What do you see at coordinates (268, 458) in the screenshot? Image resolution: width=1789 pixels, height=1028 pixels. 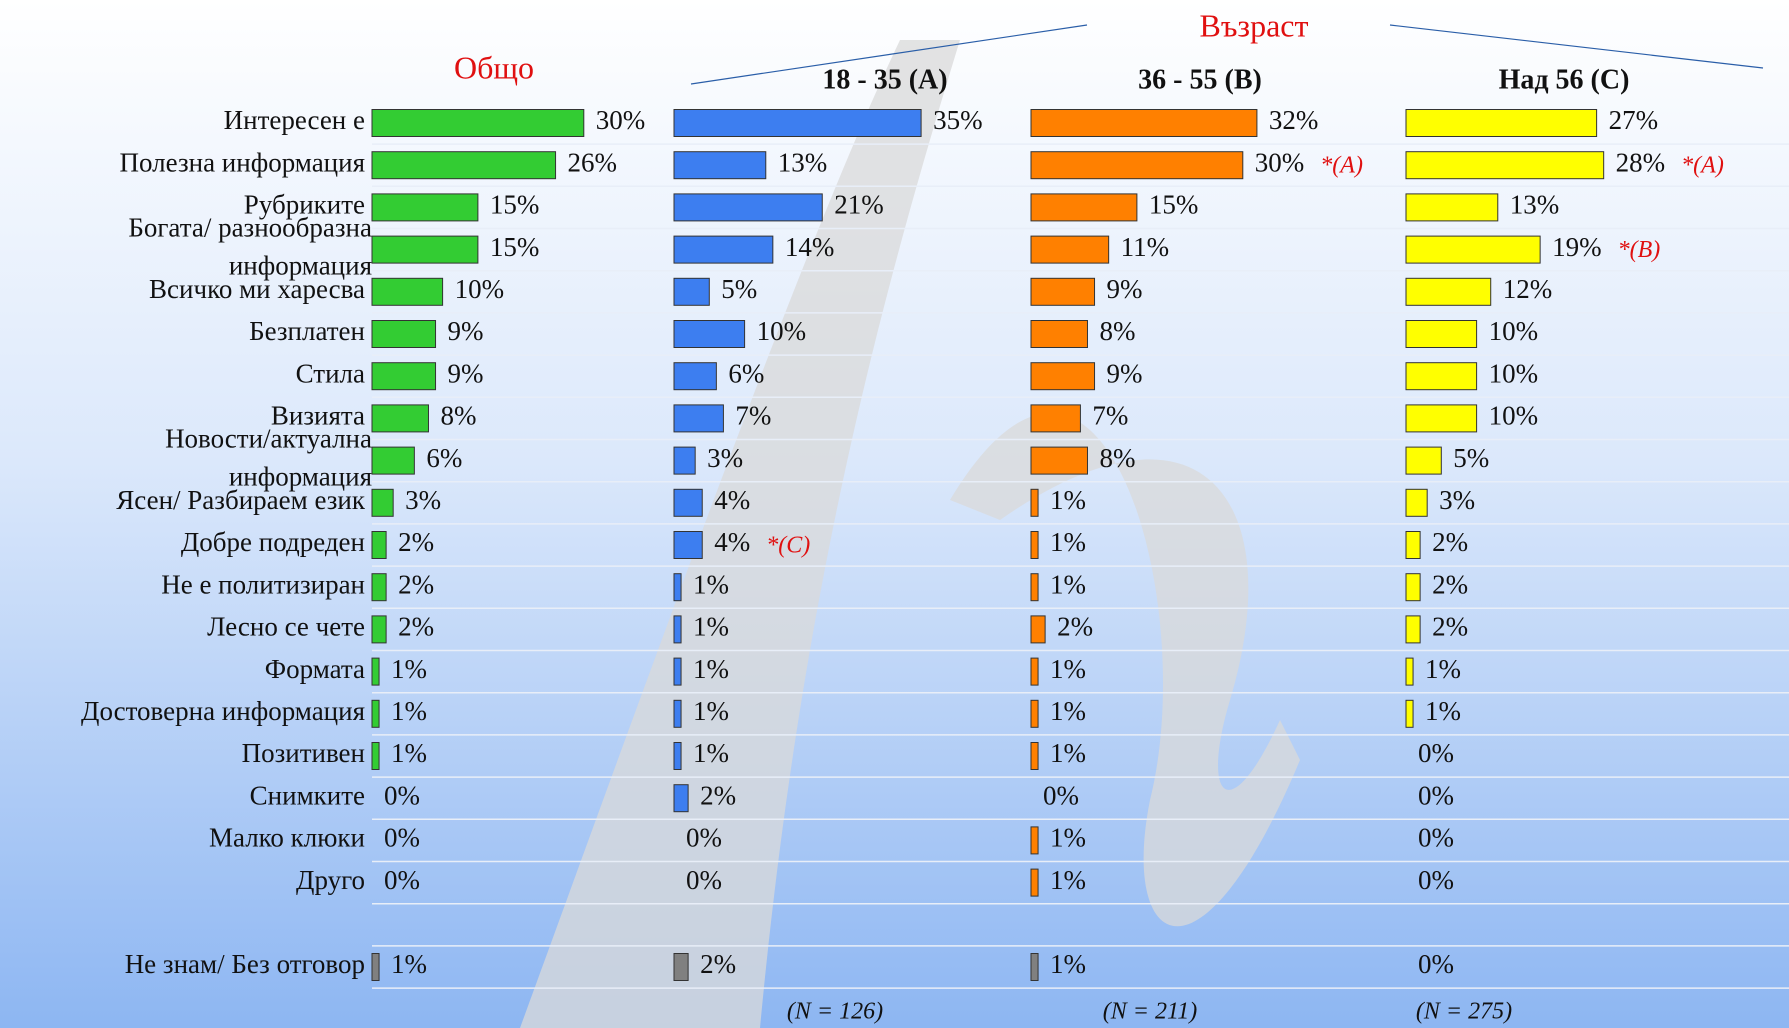 I see `category-label: Новости/актуална информация` at bounding box center [268, 458].